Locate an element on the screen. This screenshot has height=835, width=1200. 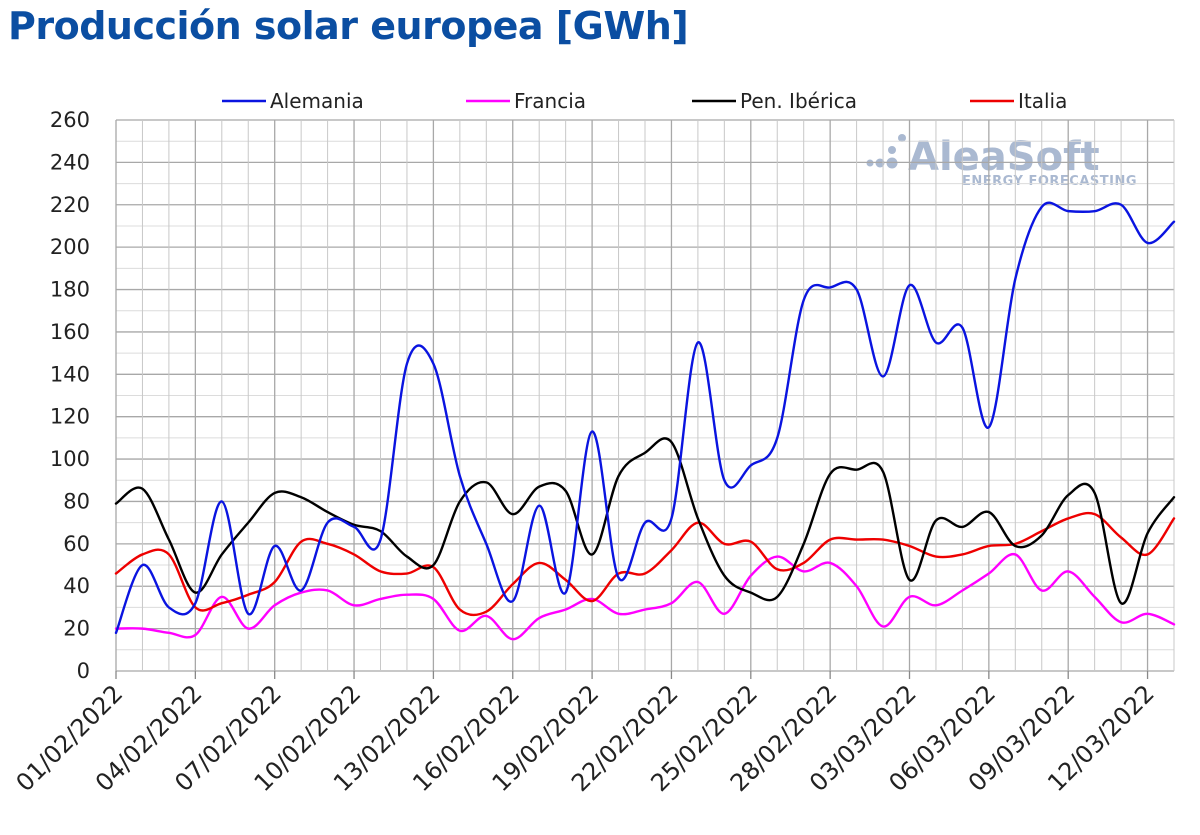
legend-label-italia: Italia is located at coordinates (1042, 101).